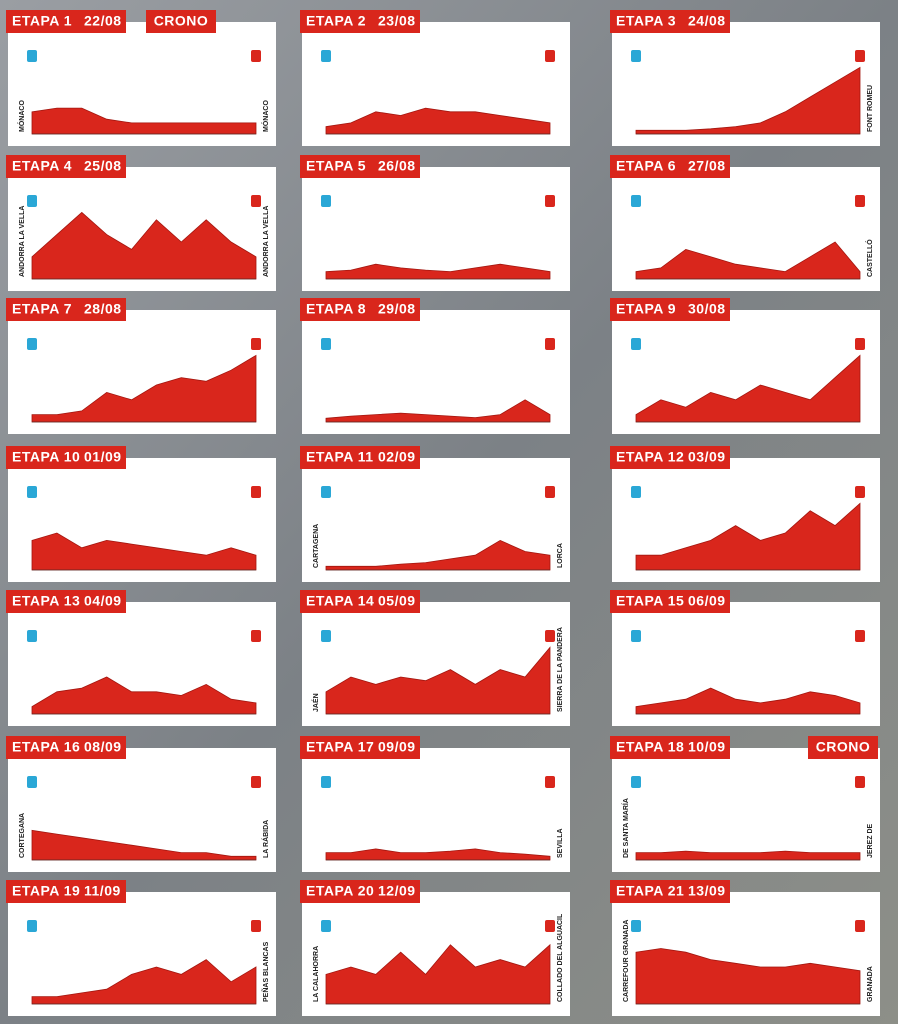 Image resolution: width=898 pixels, height=1024 pixels. What do you see at coordinates (141, 804) in the screenshot?
I see `stage-card: CORTEGANA LA RÁBIDA ETAPA 16 08/09` at bounding box center [141, 804].